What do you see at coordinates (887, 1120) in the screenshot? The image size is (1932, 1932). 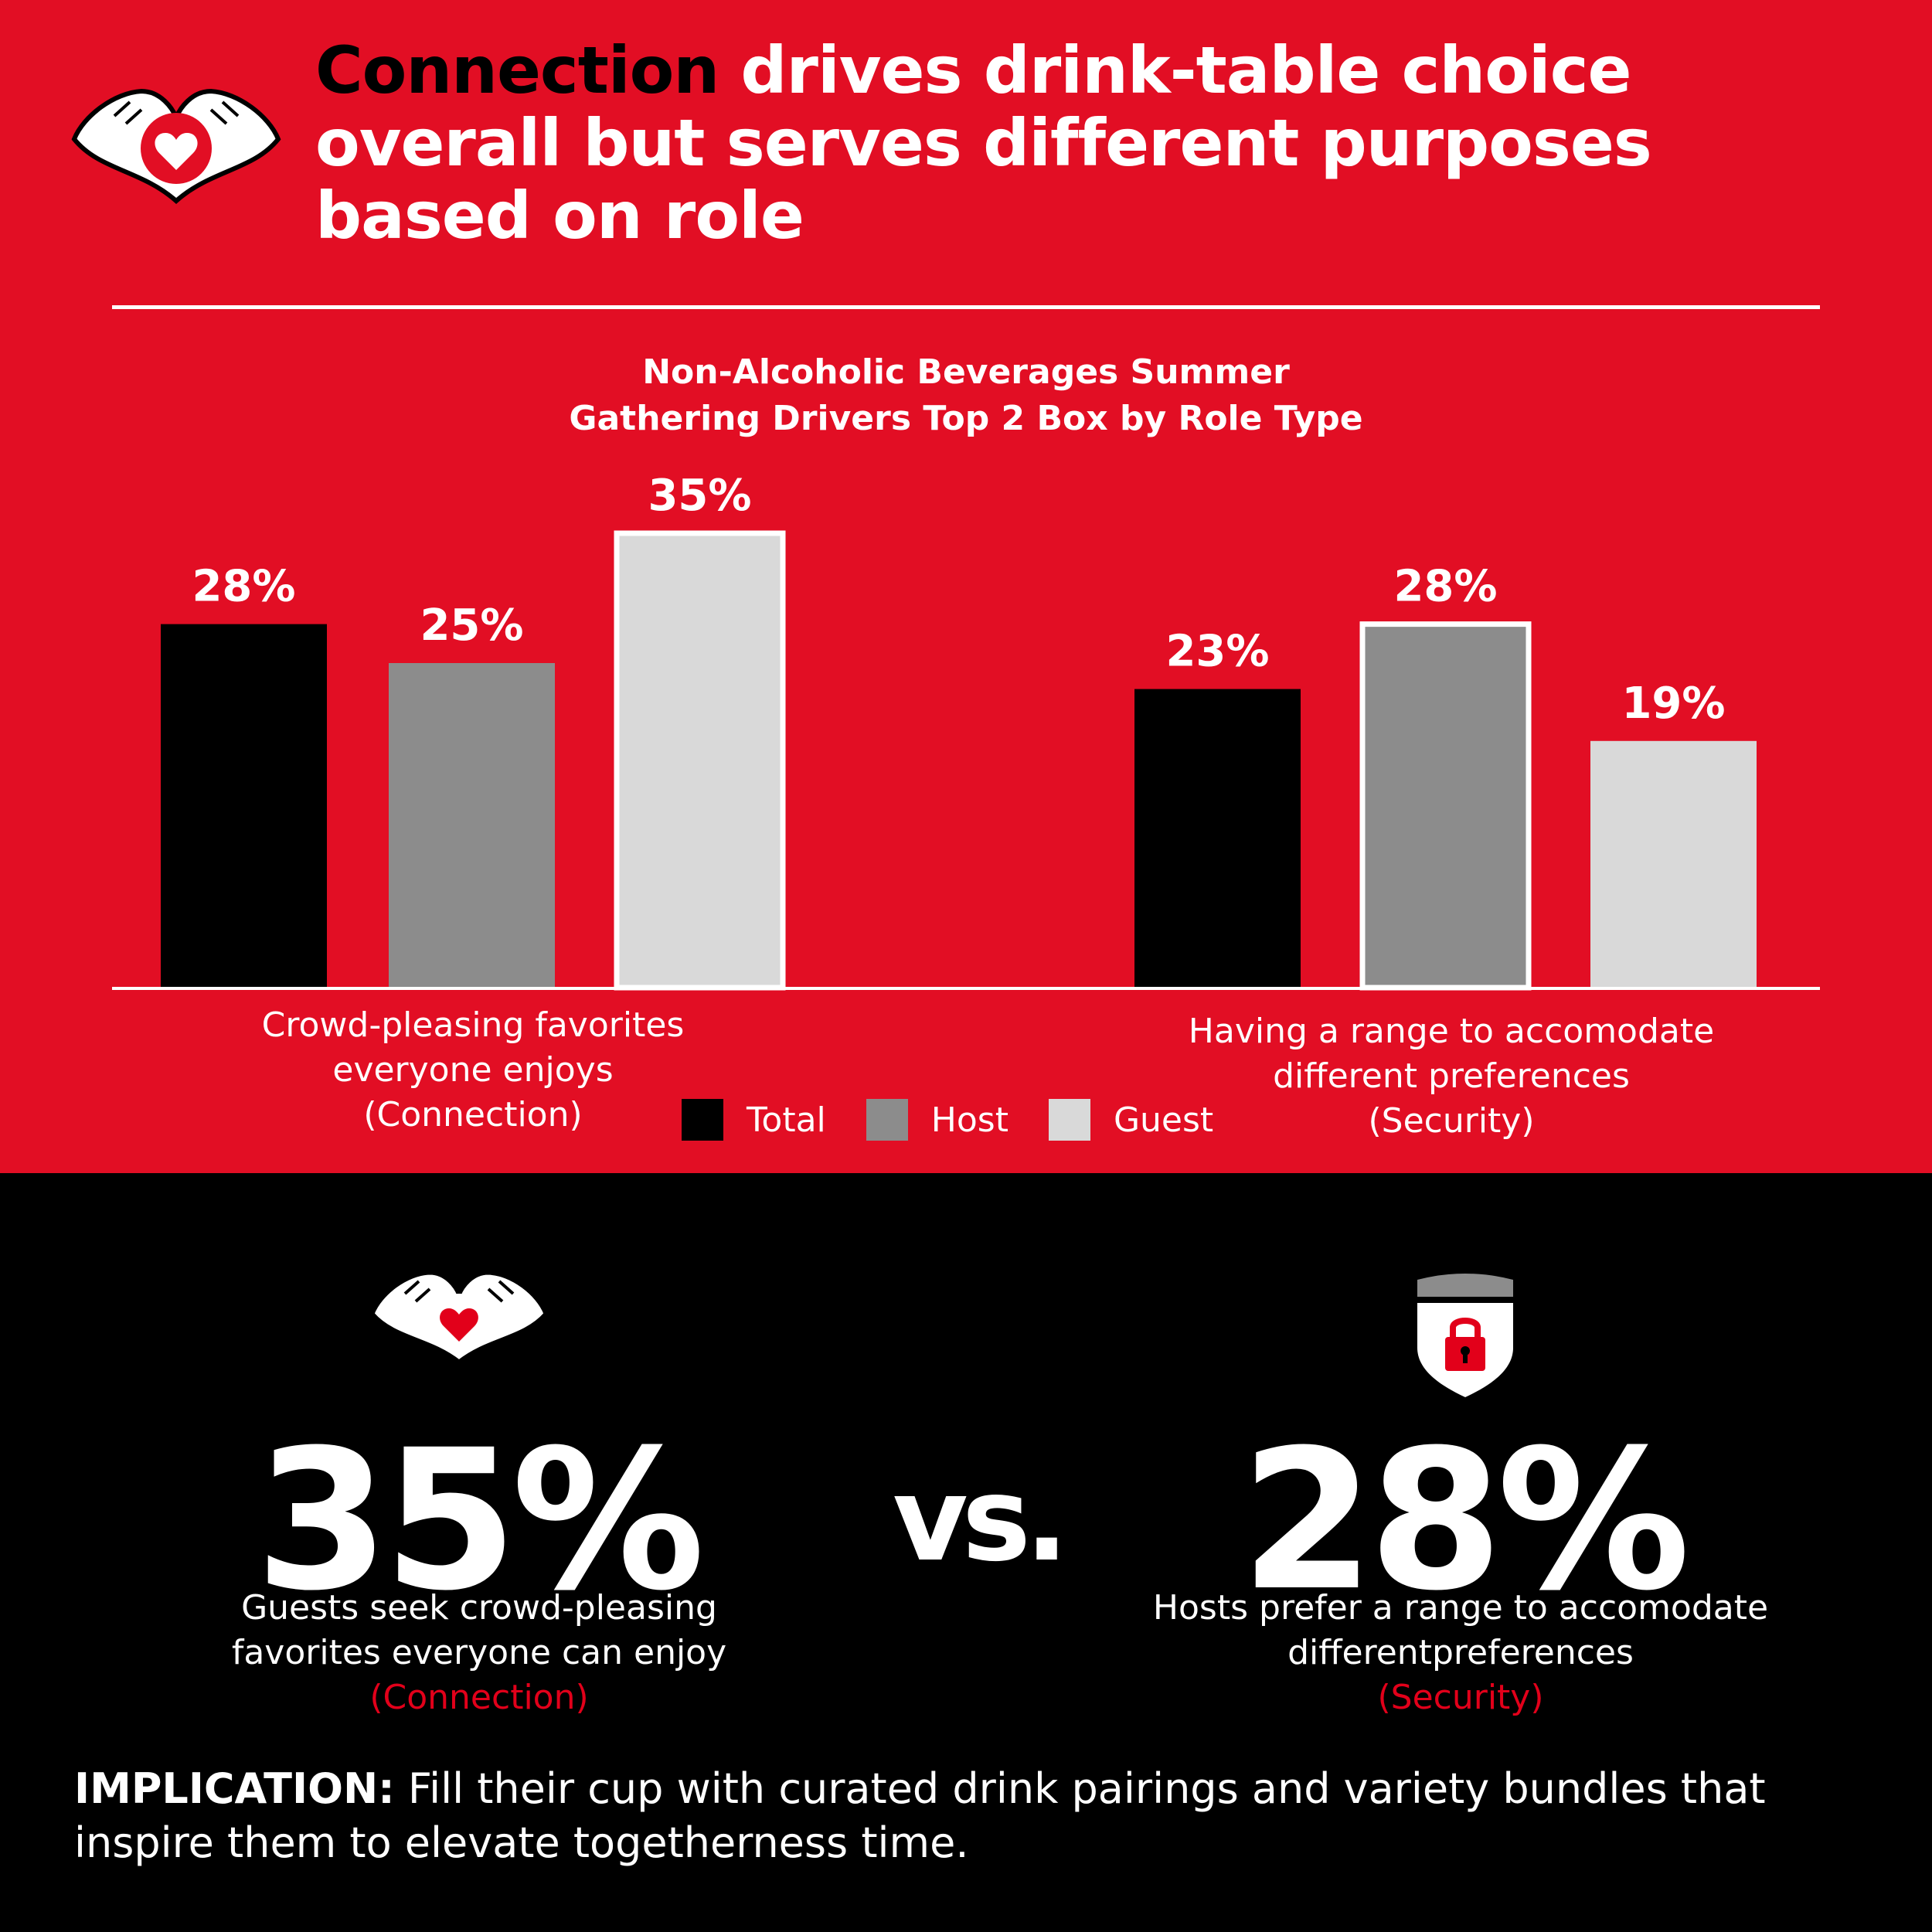 I see `legend-swatch-host` at bounding box center [887, 1120].